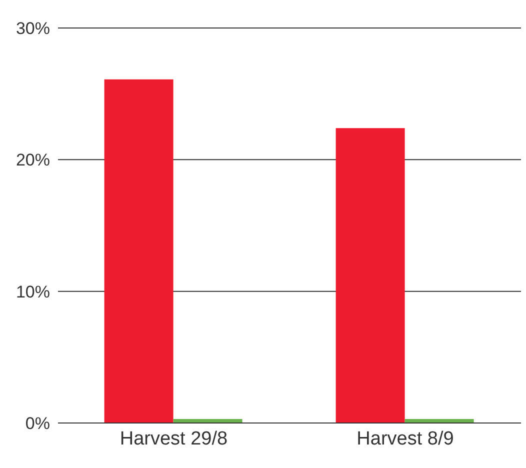 This screenshot has width=526, height=468. I want to click on y-tick-label: 0%, so click(37, 424).